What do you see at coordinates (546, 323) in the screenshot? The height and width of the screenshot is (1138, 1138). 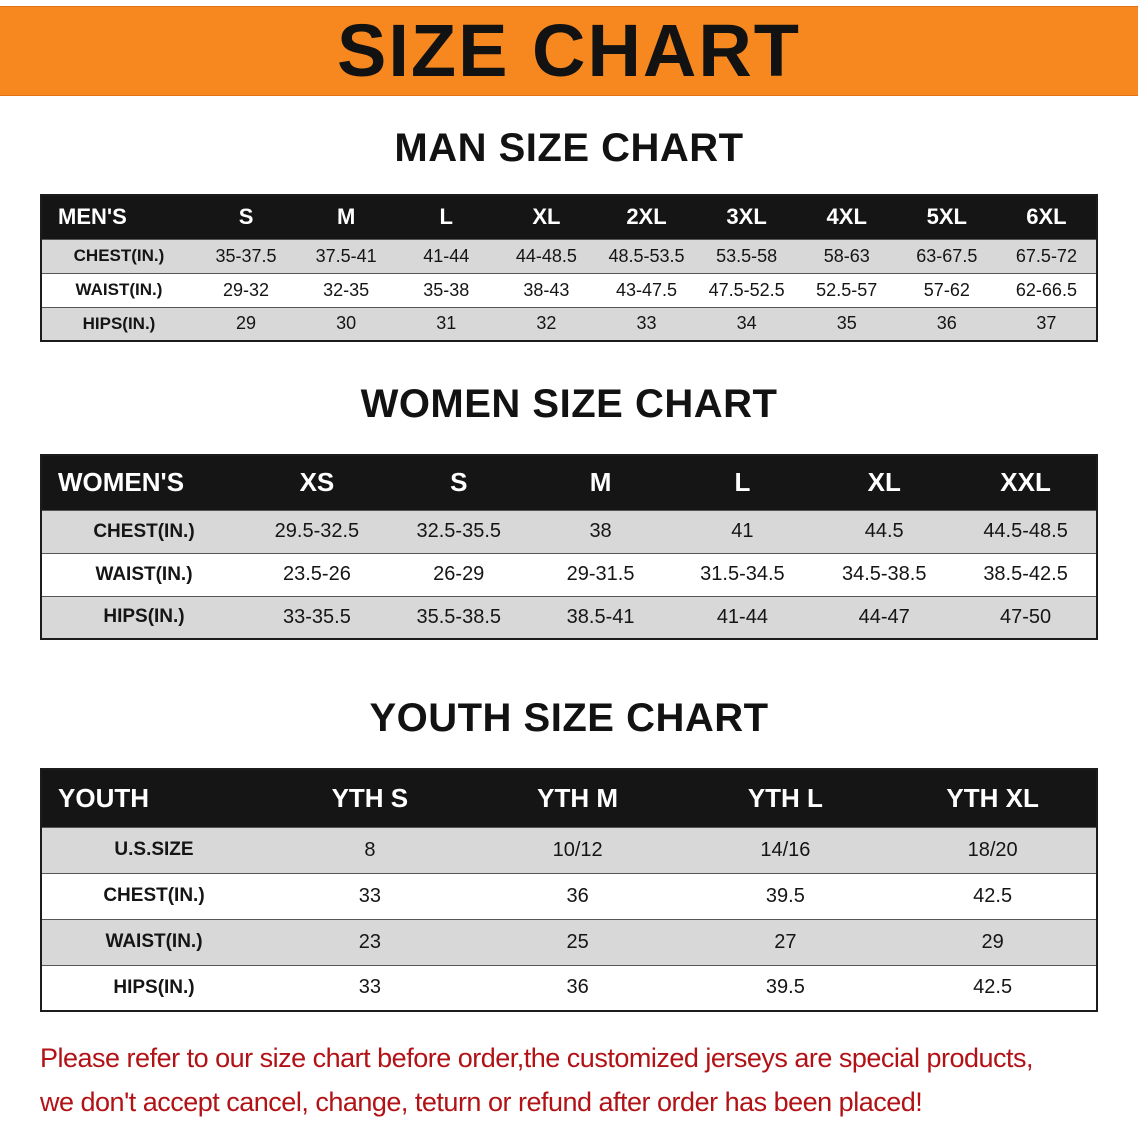 I see `value-cell: 32` at bounding box center [546, 323].